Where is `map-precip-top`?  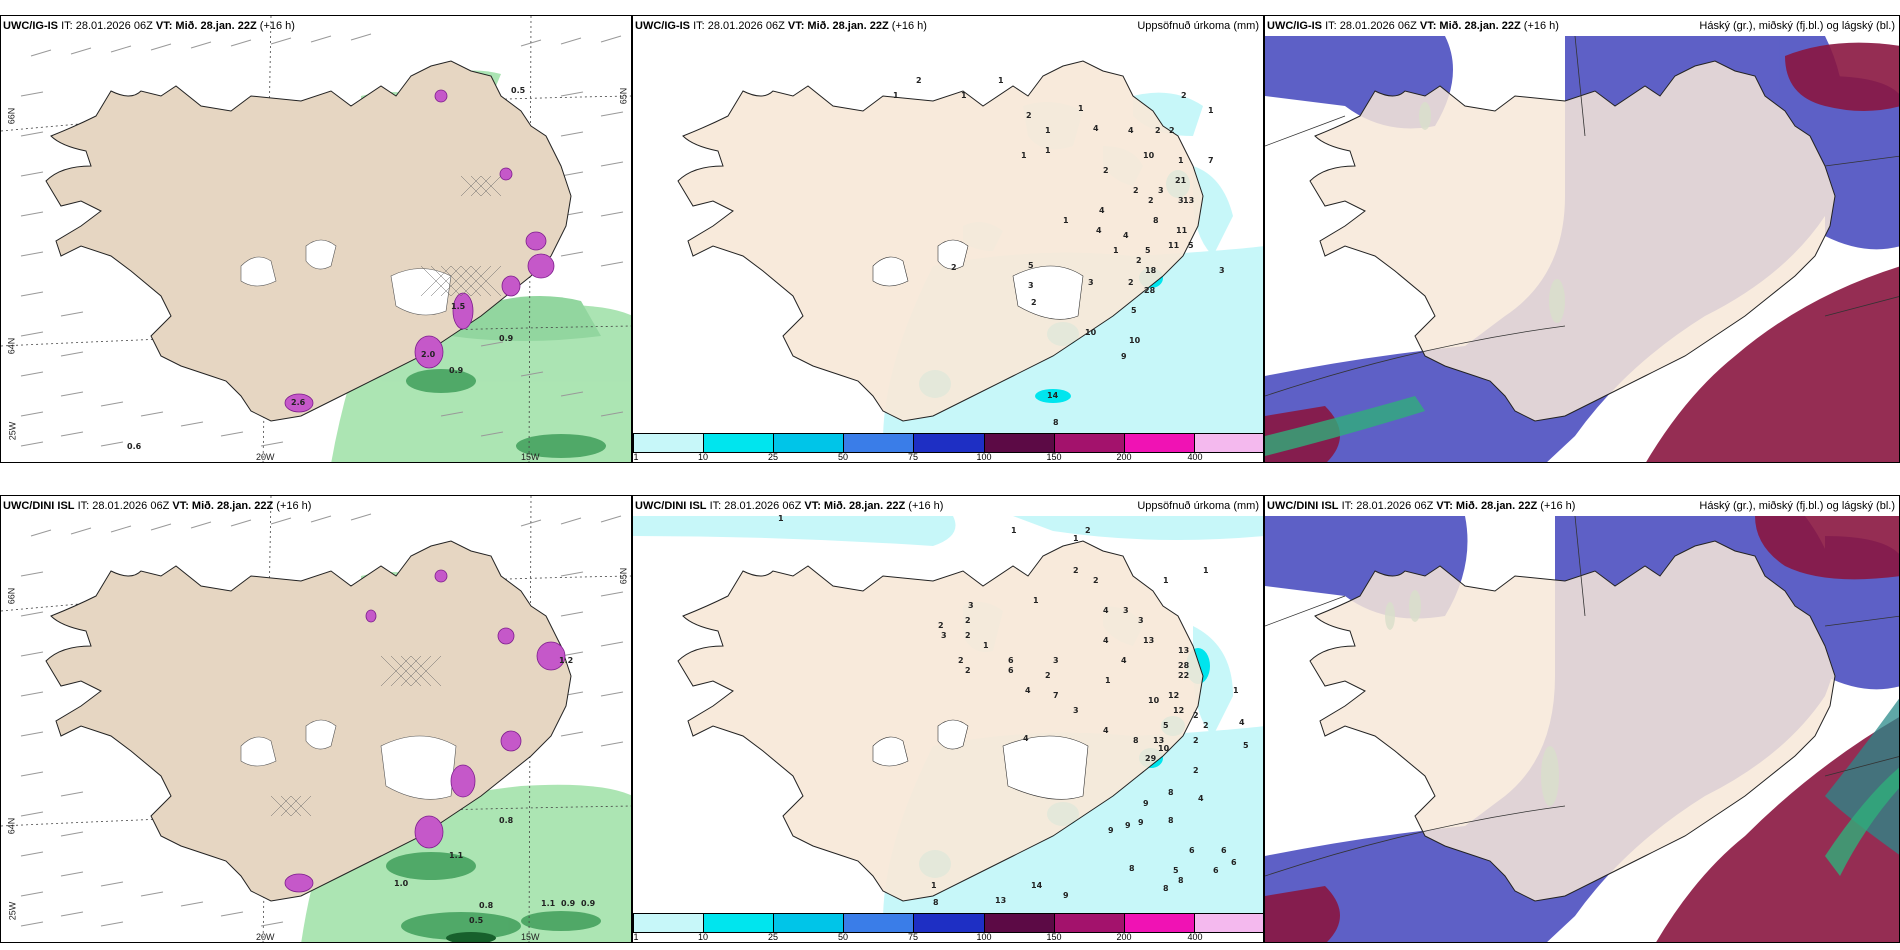
map-precip-top is located at coordinates (970, 250).